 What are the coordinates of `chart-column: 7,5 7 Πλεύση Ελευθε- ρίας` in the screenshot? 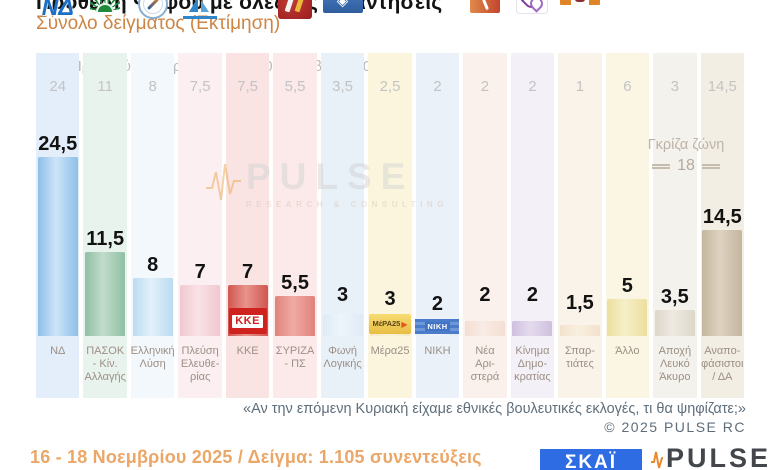 It's located at (199, 199).